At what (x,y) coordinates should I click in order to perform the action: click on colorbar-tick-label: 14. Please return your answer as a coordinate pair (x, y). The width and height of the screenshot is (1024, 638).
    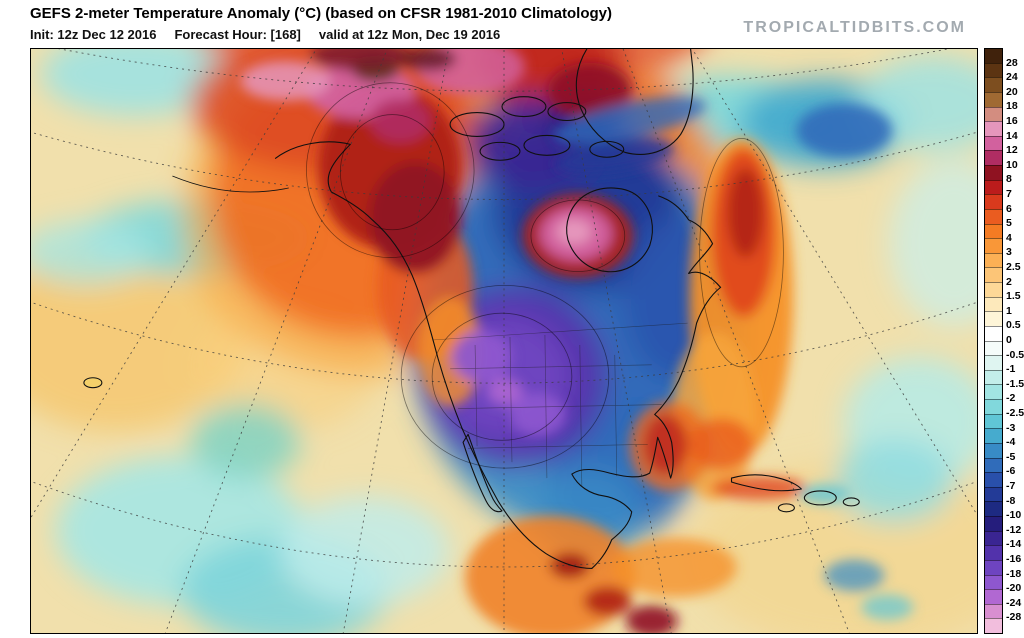
    Looking at the image, I should click on (1012, 135).